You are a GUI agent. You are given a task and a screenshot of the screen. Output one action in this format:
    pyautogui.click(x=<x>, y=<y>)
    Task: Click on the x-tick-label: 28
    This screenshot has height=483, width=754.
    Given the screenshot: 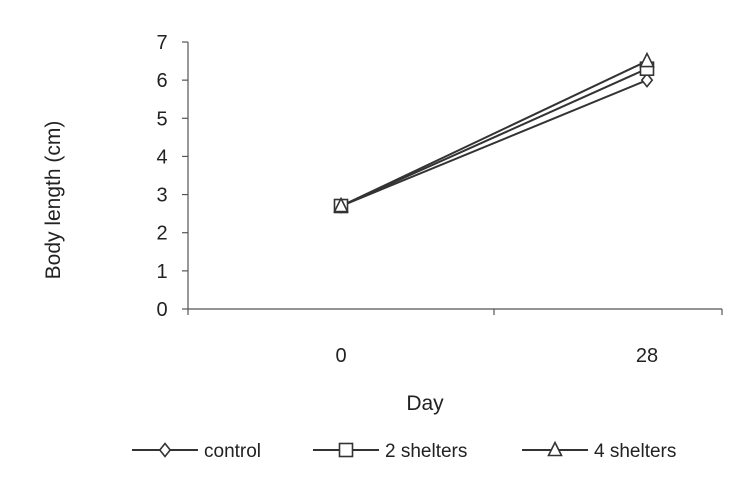 What is the action you would take?
    pyautogui.click(x=647, y=356)
    